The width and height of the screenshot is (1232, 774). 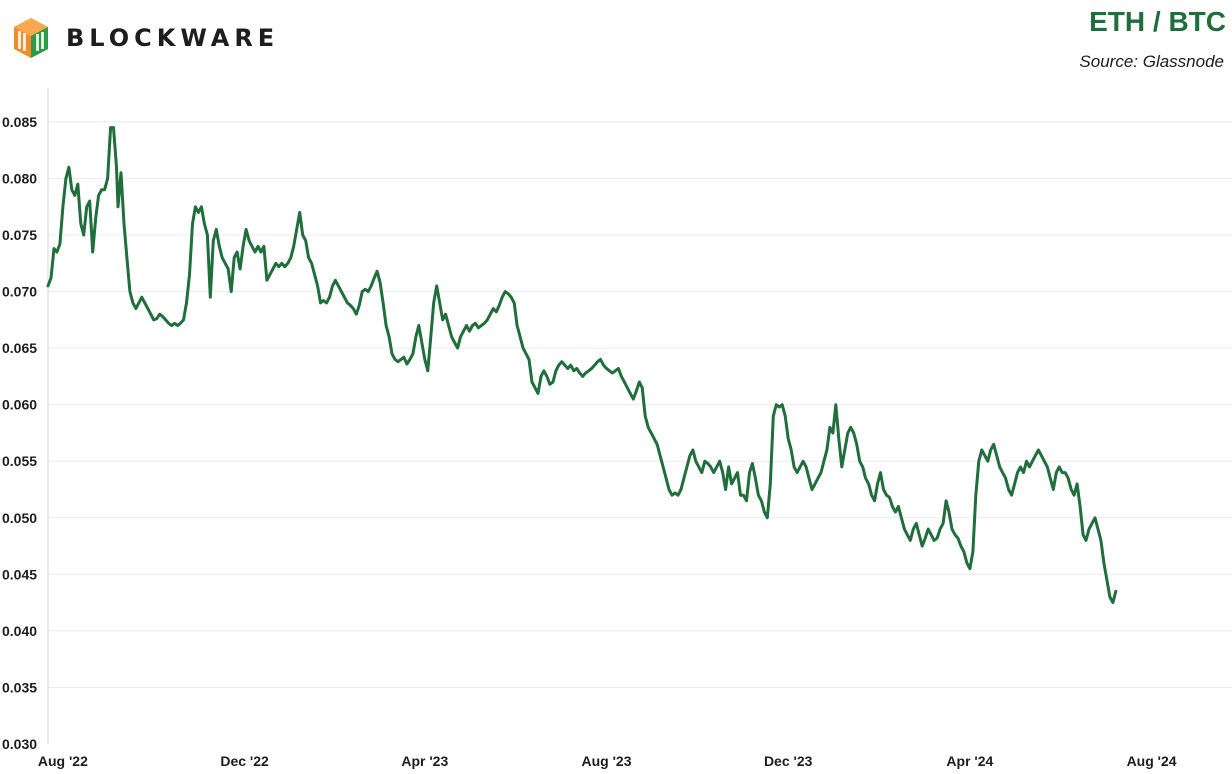 What do you see at coordinates (19, 687) in the screenshot?
I see `y-tick-label: 0.035` at bounding box center [19, 687].